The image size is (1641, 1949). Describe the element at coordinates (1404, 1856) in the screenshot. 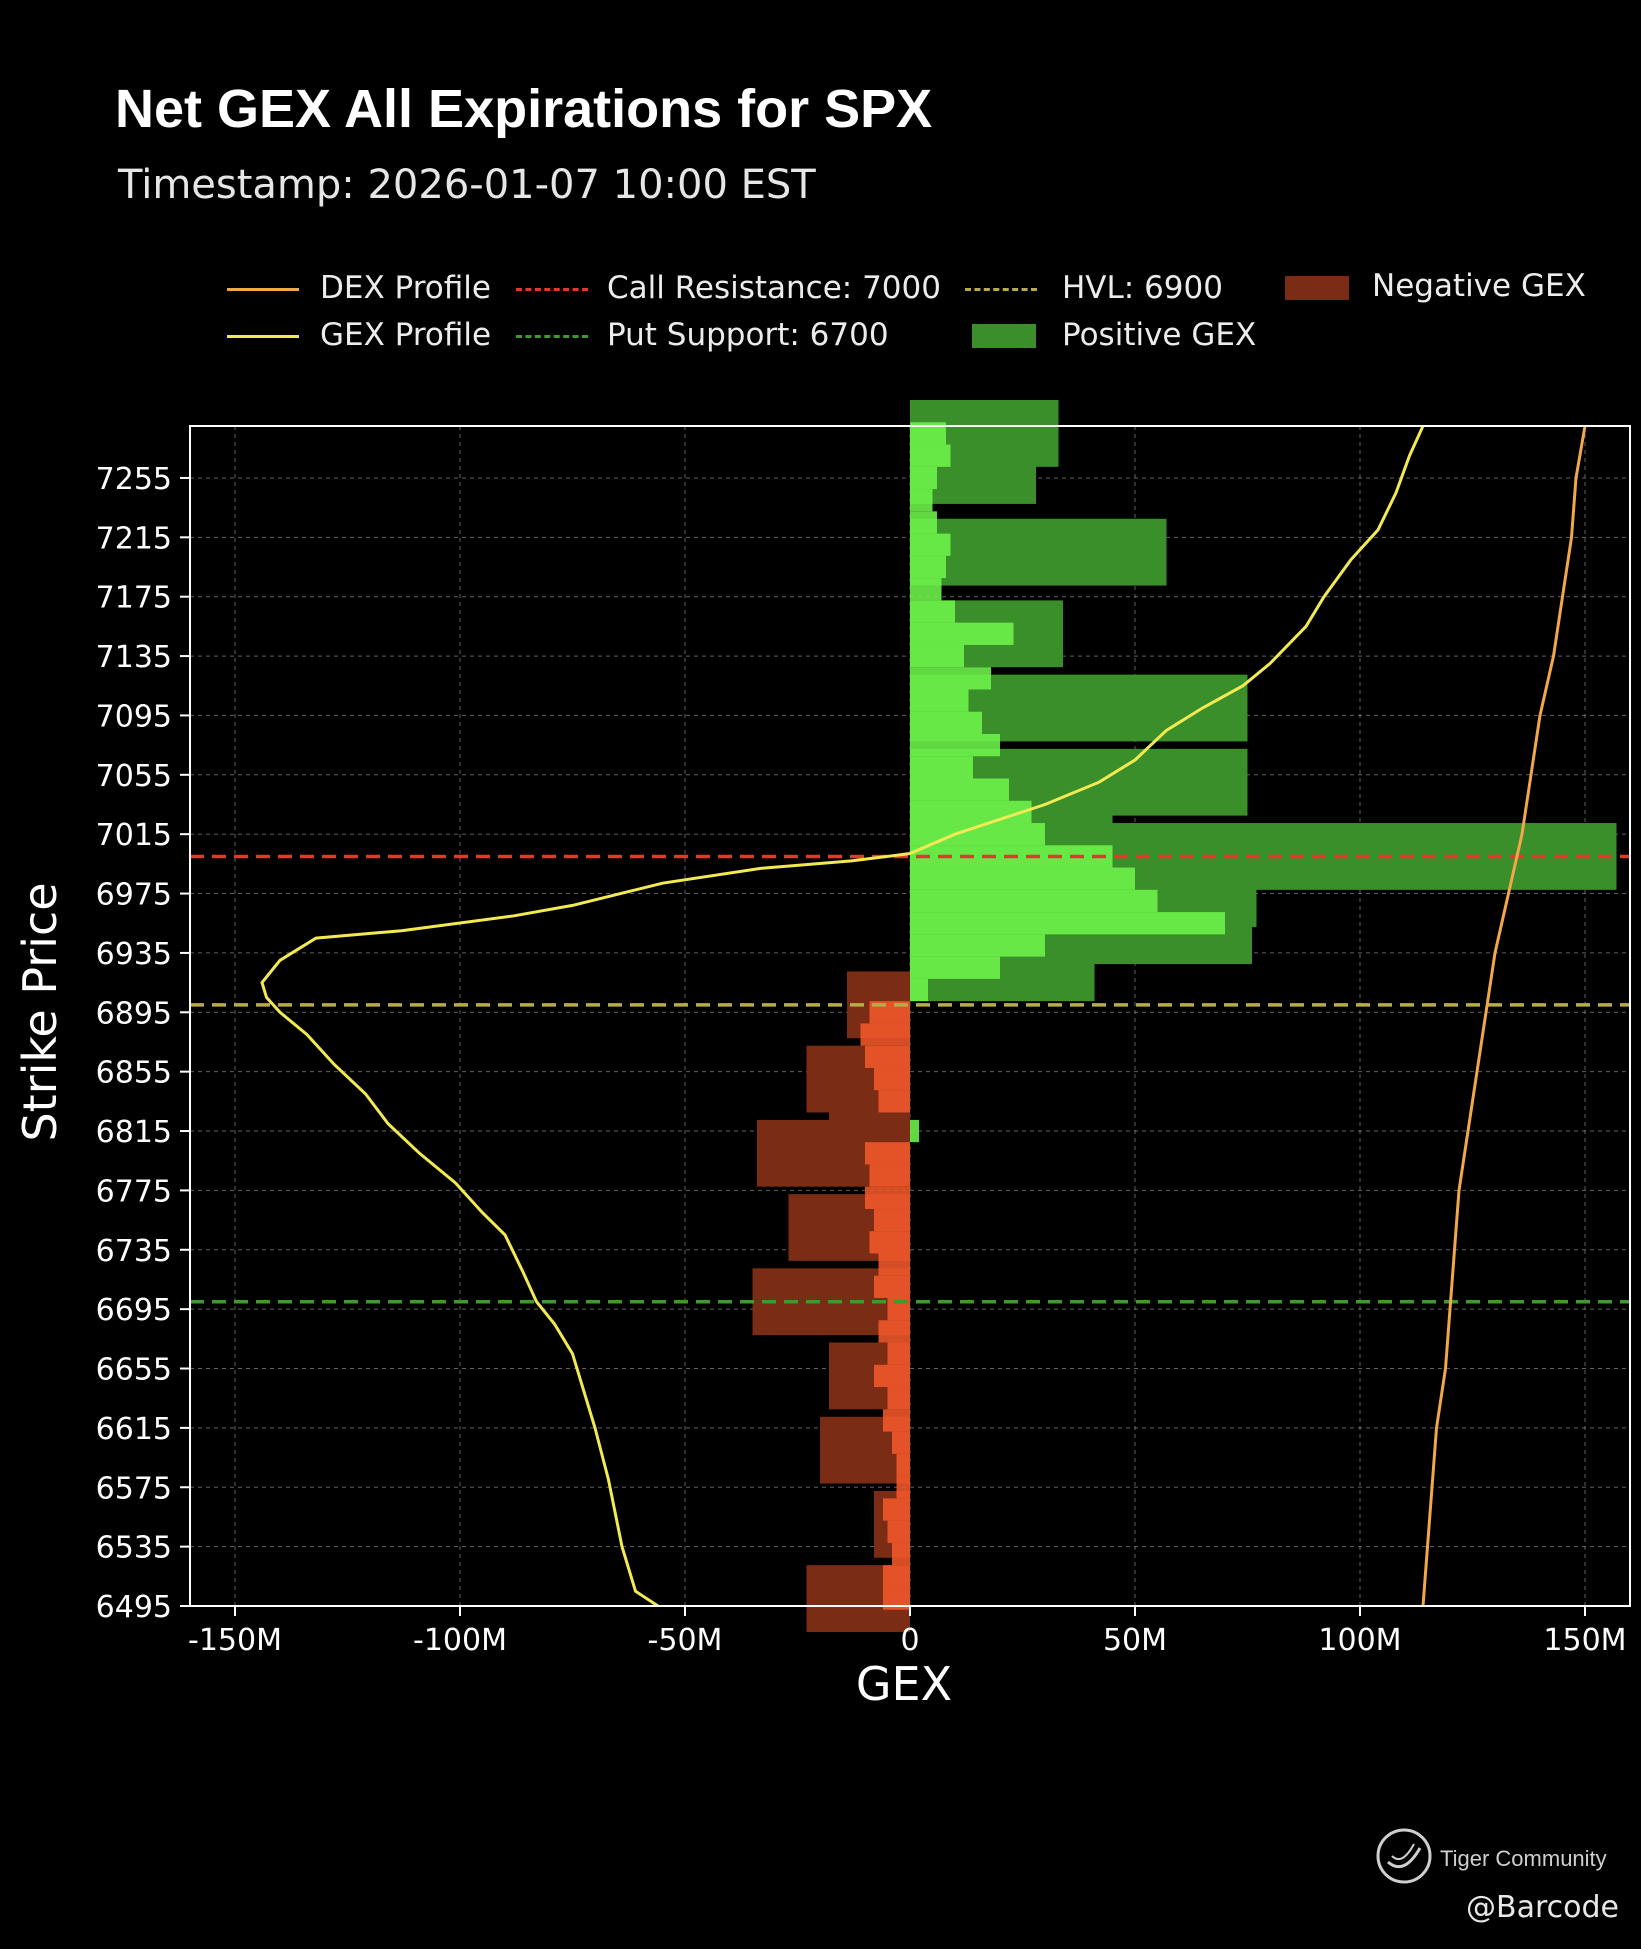

I see `tiger-logo-icon` at that location.